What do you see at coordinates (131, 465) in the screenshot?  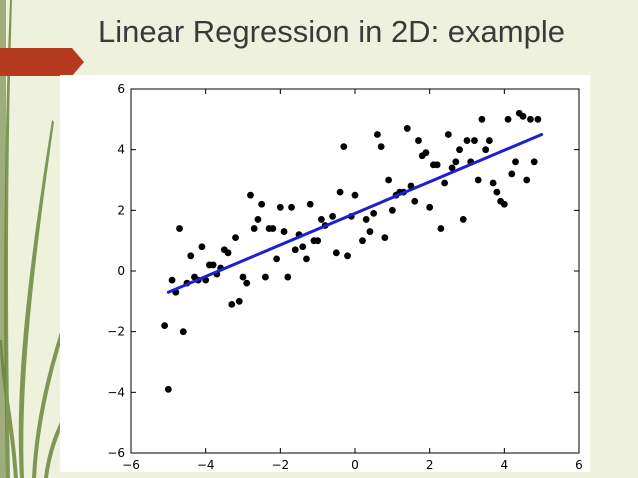 I see `x-tick-label: −6` at bounding box center [131, 465].